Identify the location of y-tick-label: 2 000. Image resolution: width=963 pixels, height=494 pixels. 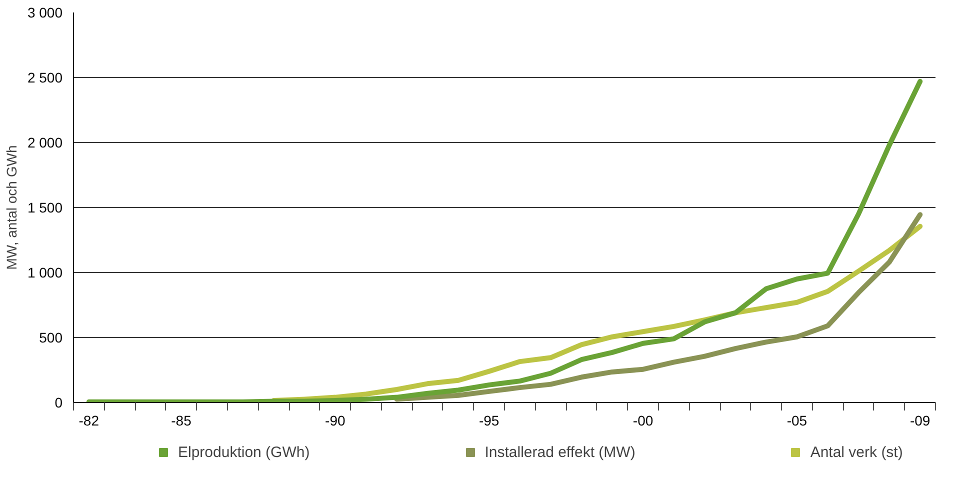
(45, 142).